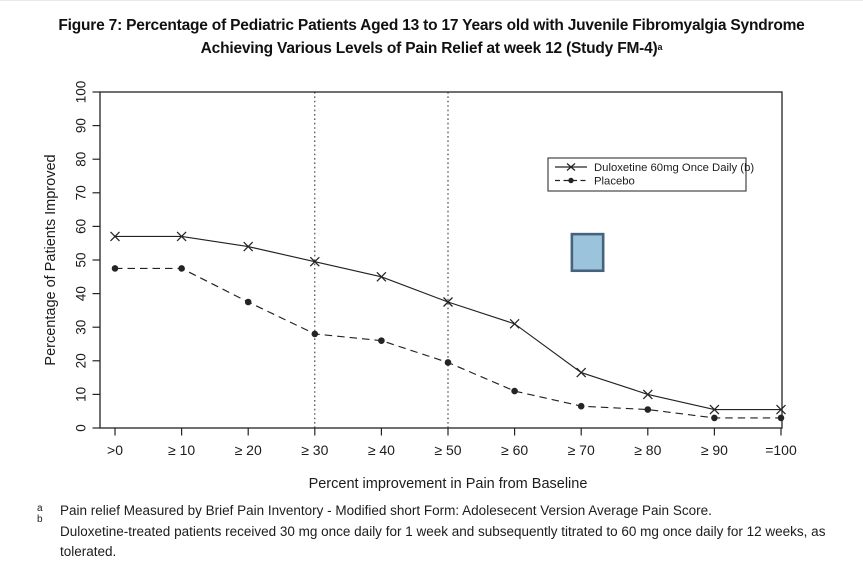 This screenshot has height=568, width=863. Describe the element at coordinates (51, 259) in the screenshot. I see `y-axis-title: Percentage of Patients Improved` at that location.